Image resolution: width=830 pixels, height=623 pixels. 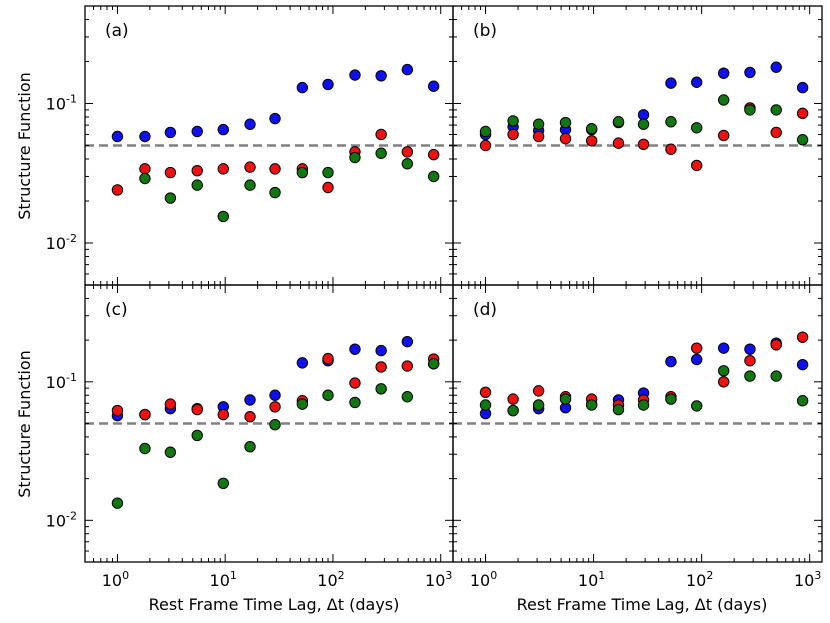 I want to click on panel-label: (c), so click(x=116, y=310).